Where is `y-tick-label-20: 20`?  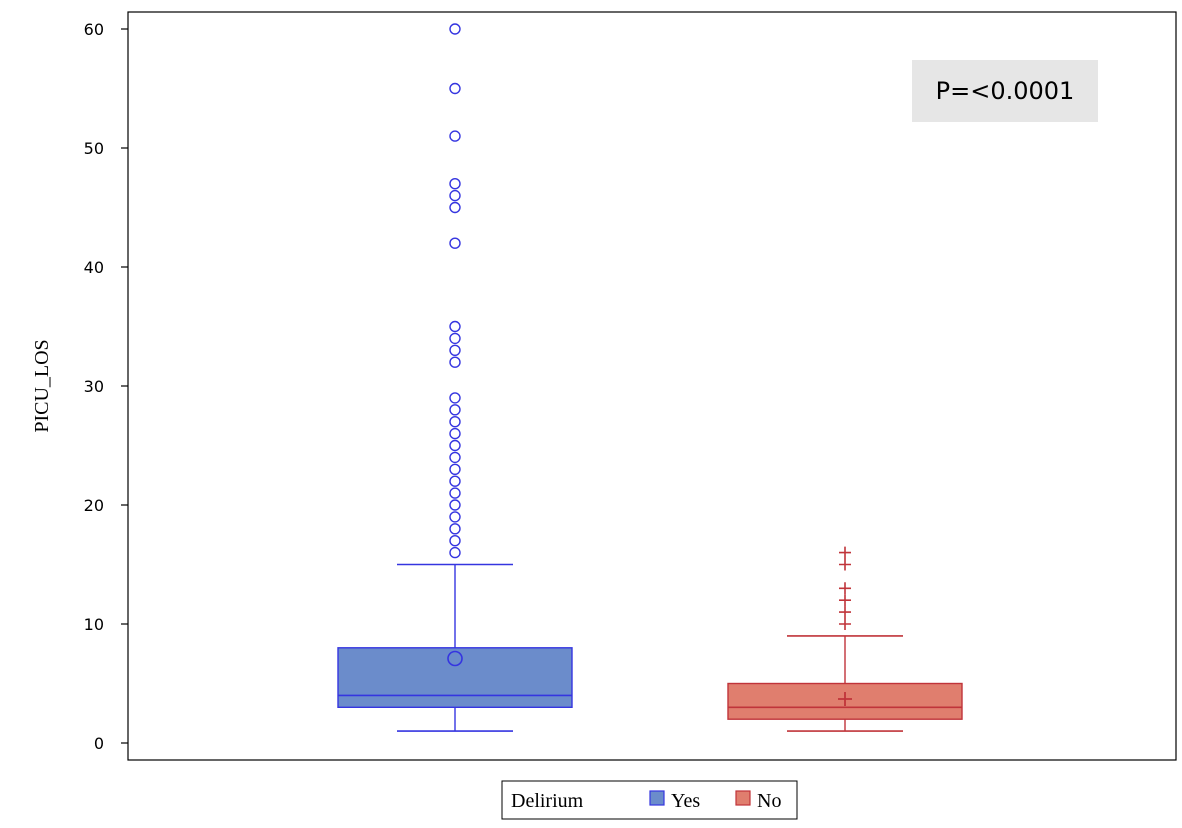
y-tick-label-20: 20 is located at coordinates (94, 505).